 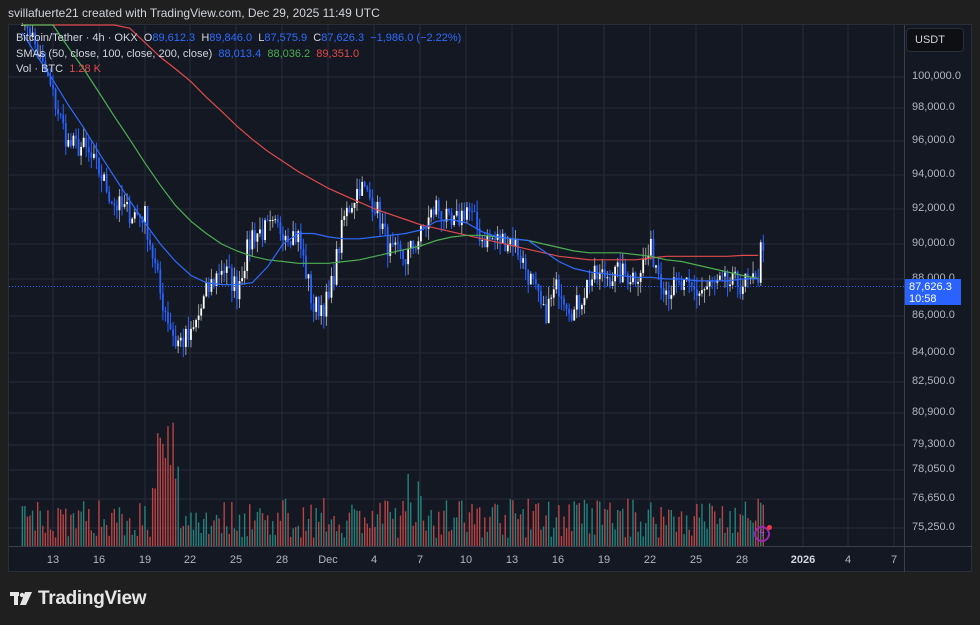 What do you see at coordinates (174, 38) in the screenshot?
I see `open-value: 89,612.3` at bounding box center [174, 38].